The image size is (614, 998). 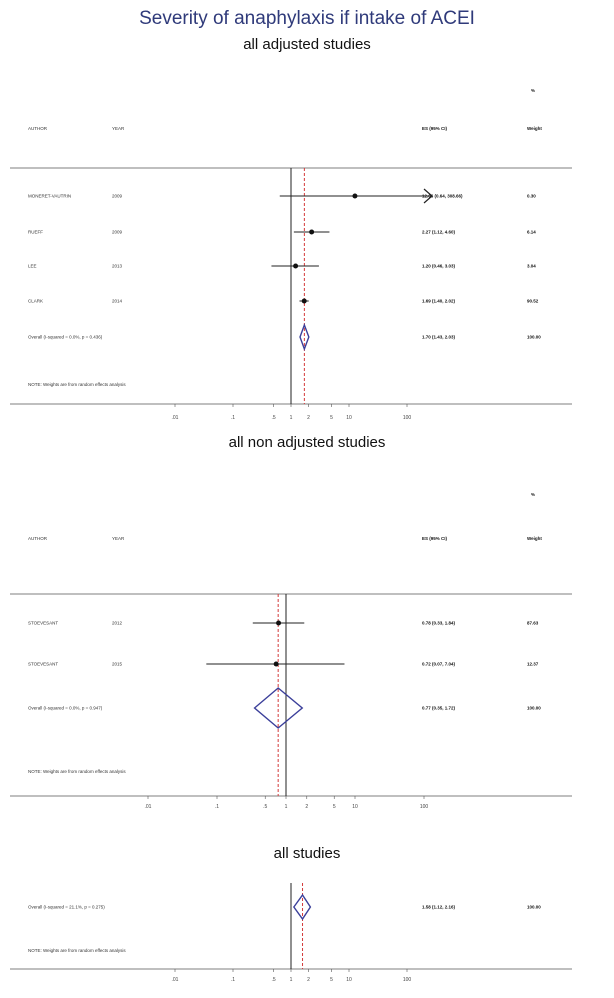 I want to click on panel-2-subtitle: all non adjusted studies, so click(x=307, y=442).